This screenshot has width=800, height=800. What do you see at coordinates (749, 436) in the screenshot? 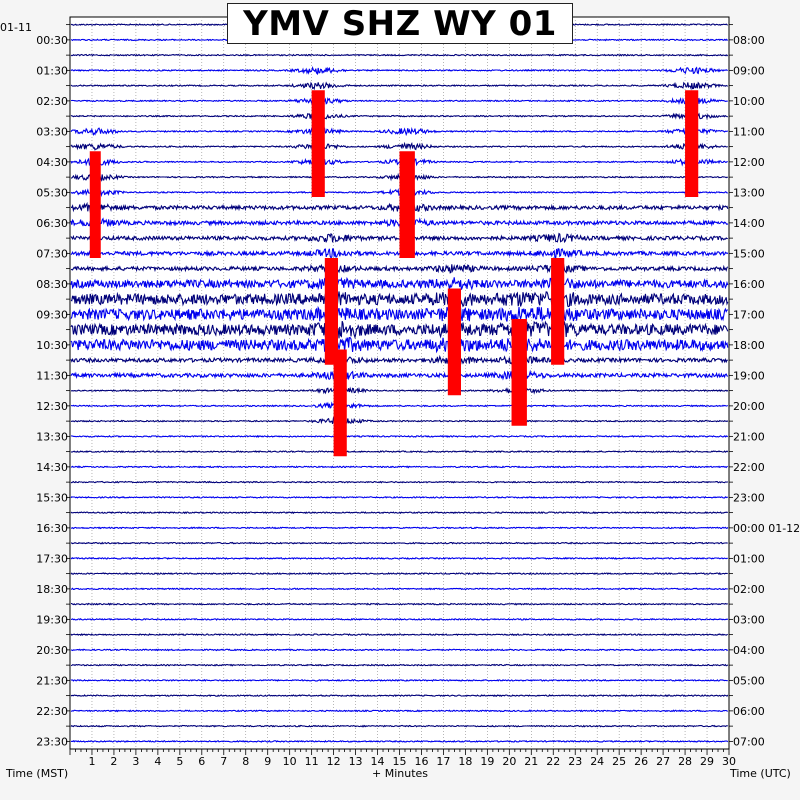
I see `right-time-label: 21:00` at bounding box center [749, 436].